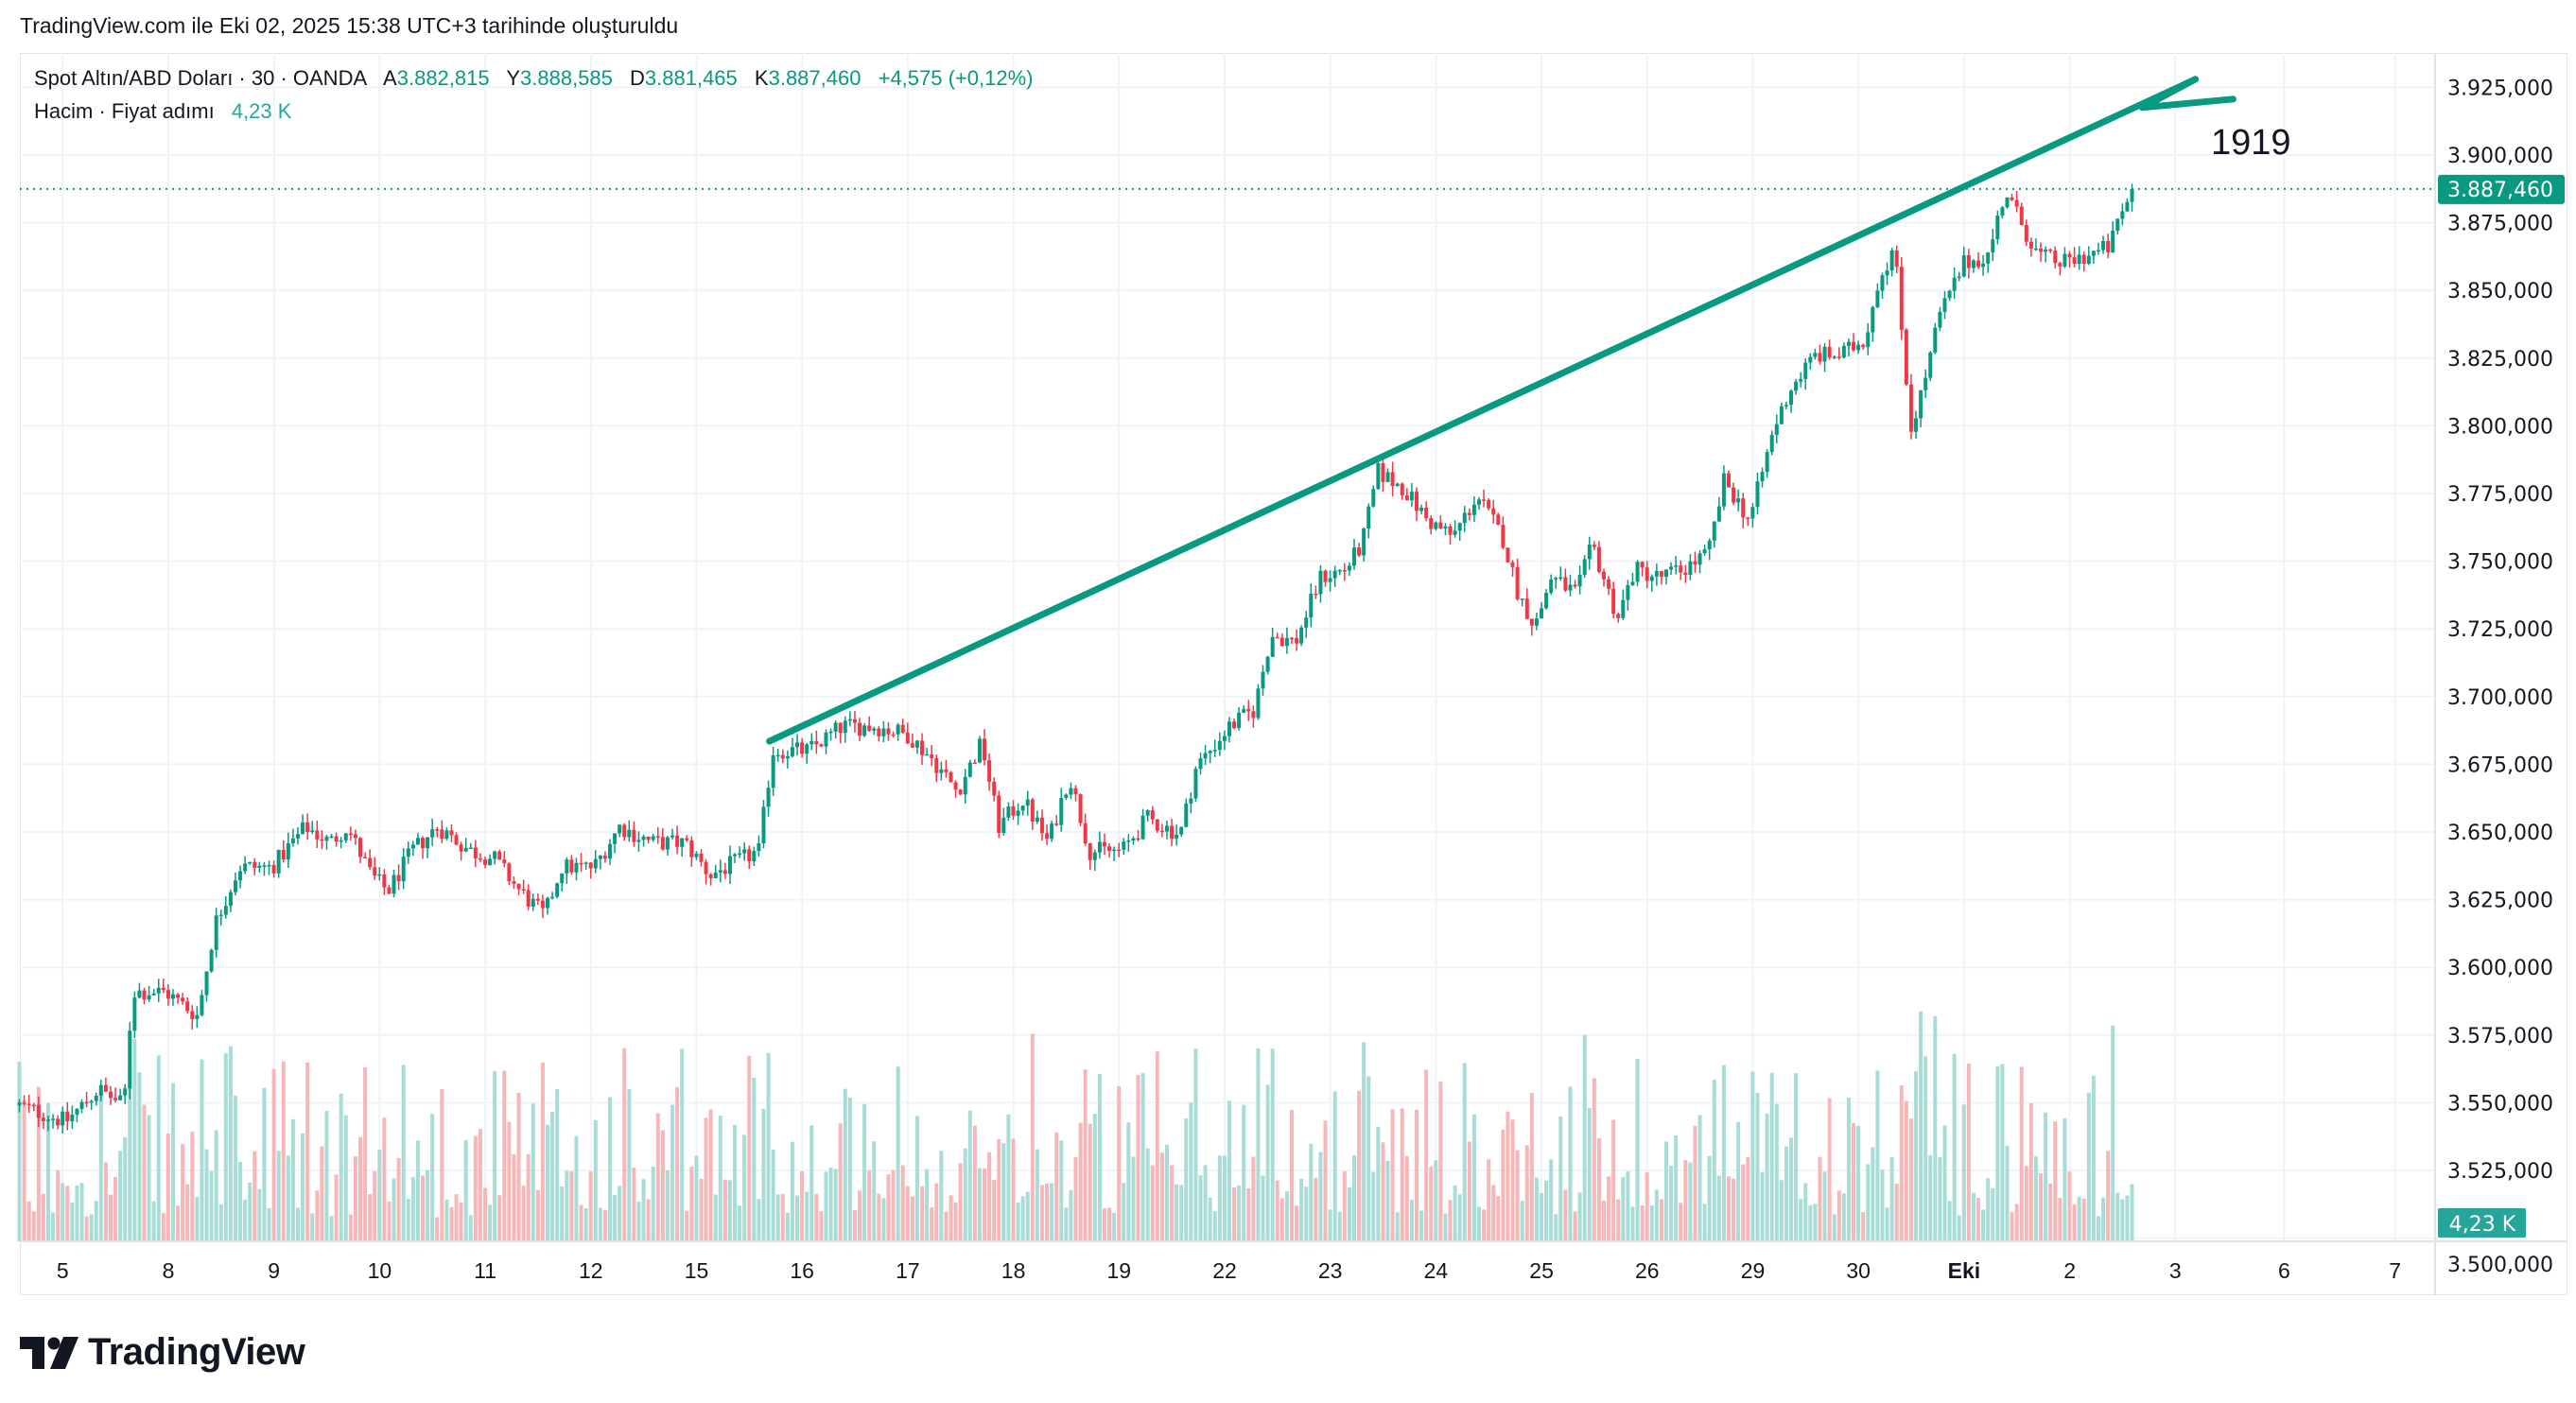  Describe the element at coordinates (1013, 1270) in the screenshot. I see `time-tick-label: 18` at that location.